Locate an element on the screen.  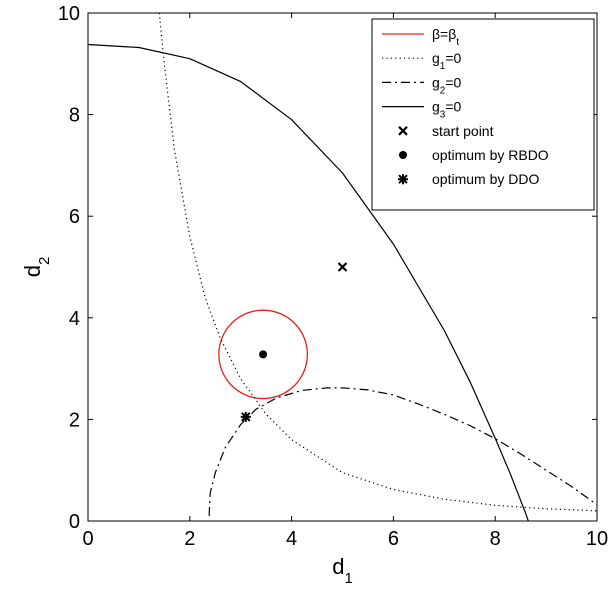
legend-label: optimum by DDO is located at coordinates (485, 179).